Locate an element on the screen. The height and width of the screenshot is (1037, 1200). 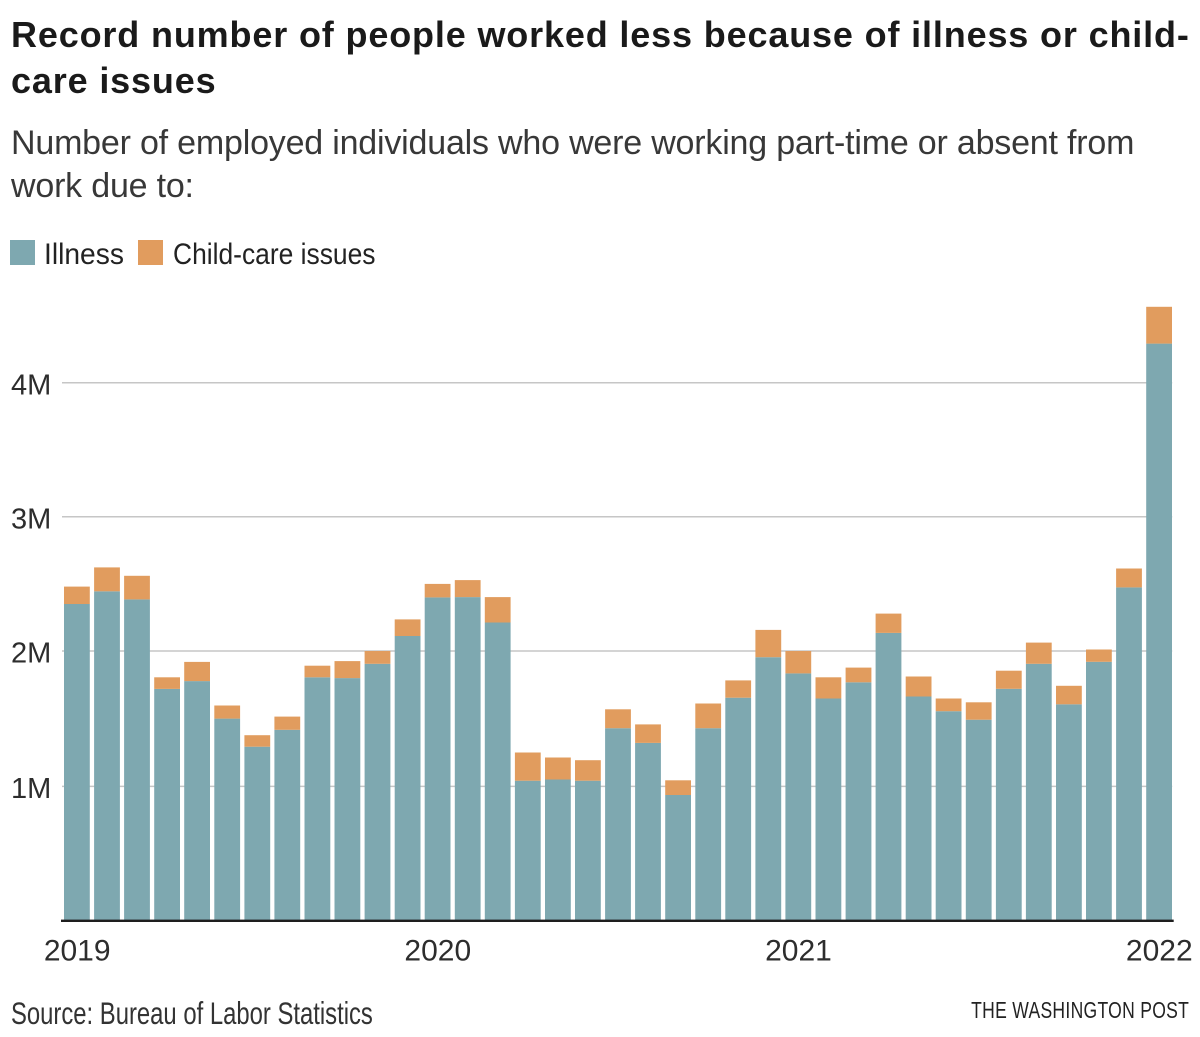
svg-text: 2020 is located at coordinates (437, 951).